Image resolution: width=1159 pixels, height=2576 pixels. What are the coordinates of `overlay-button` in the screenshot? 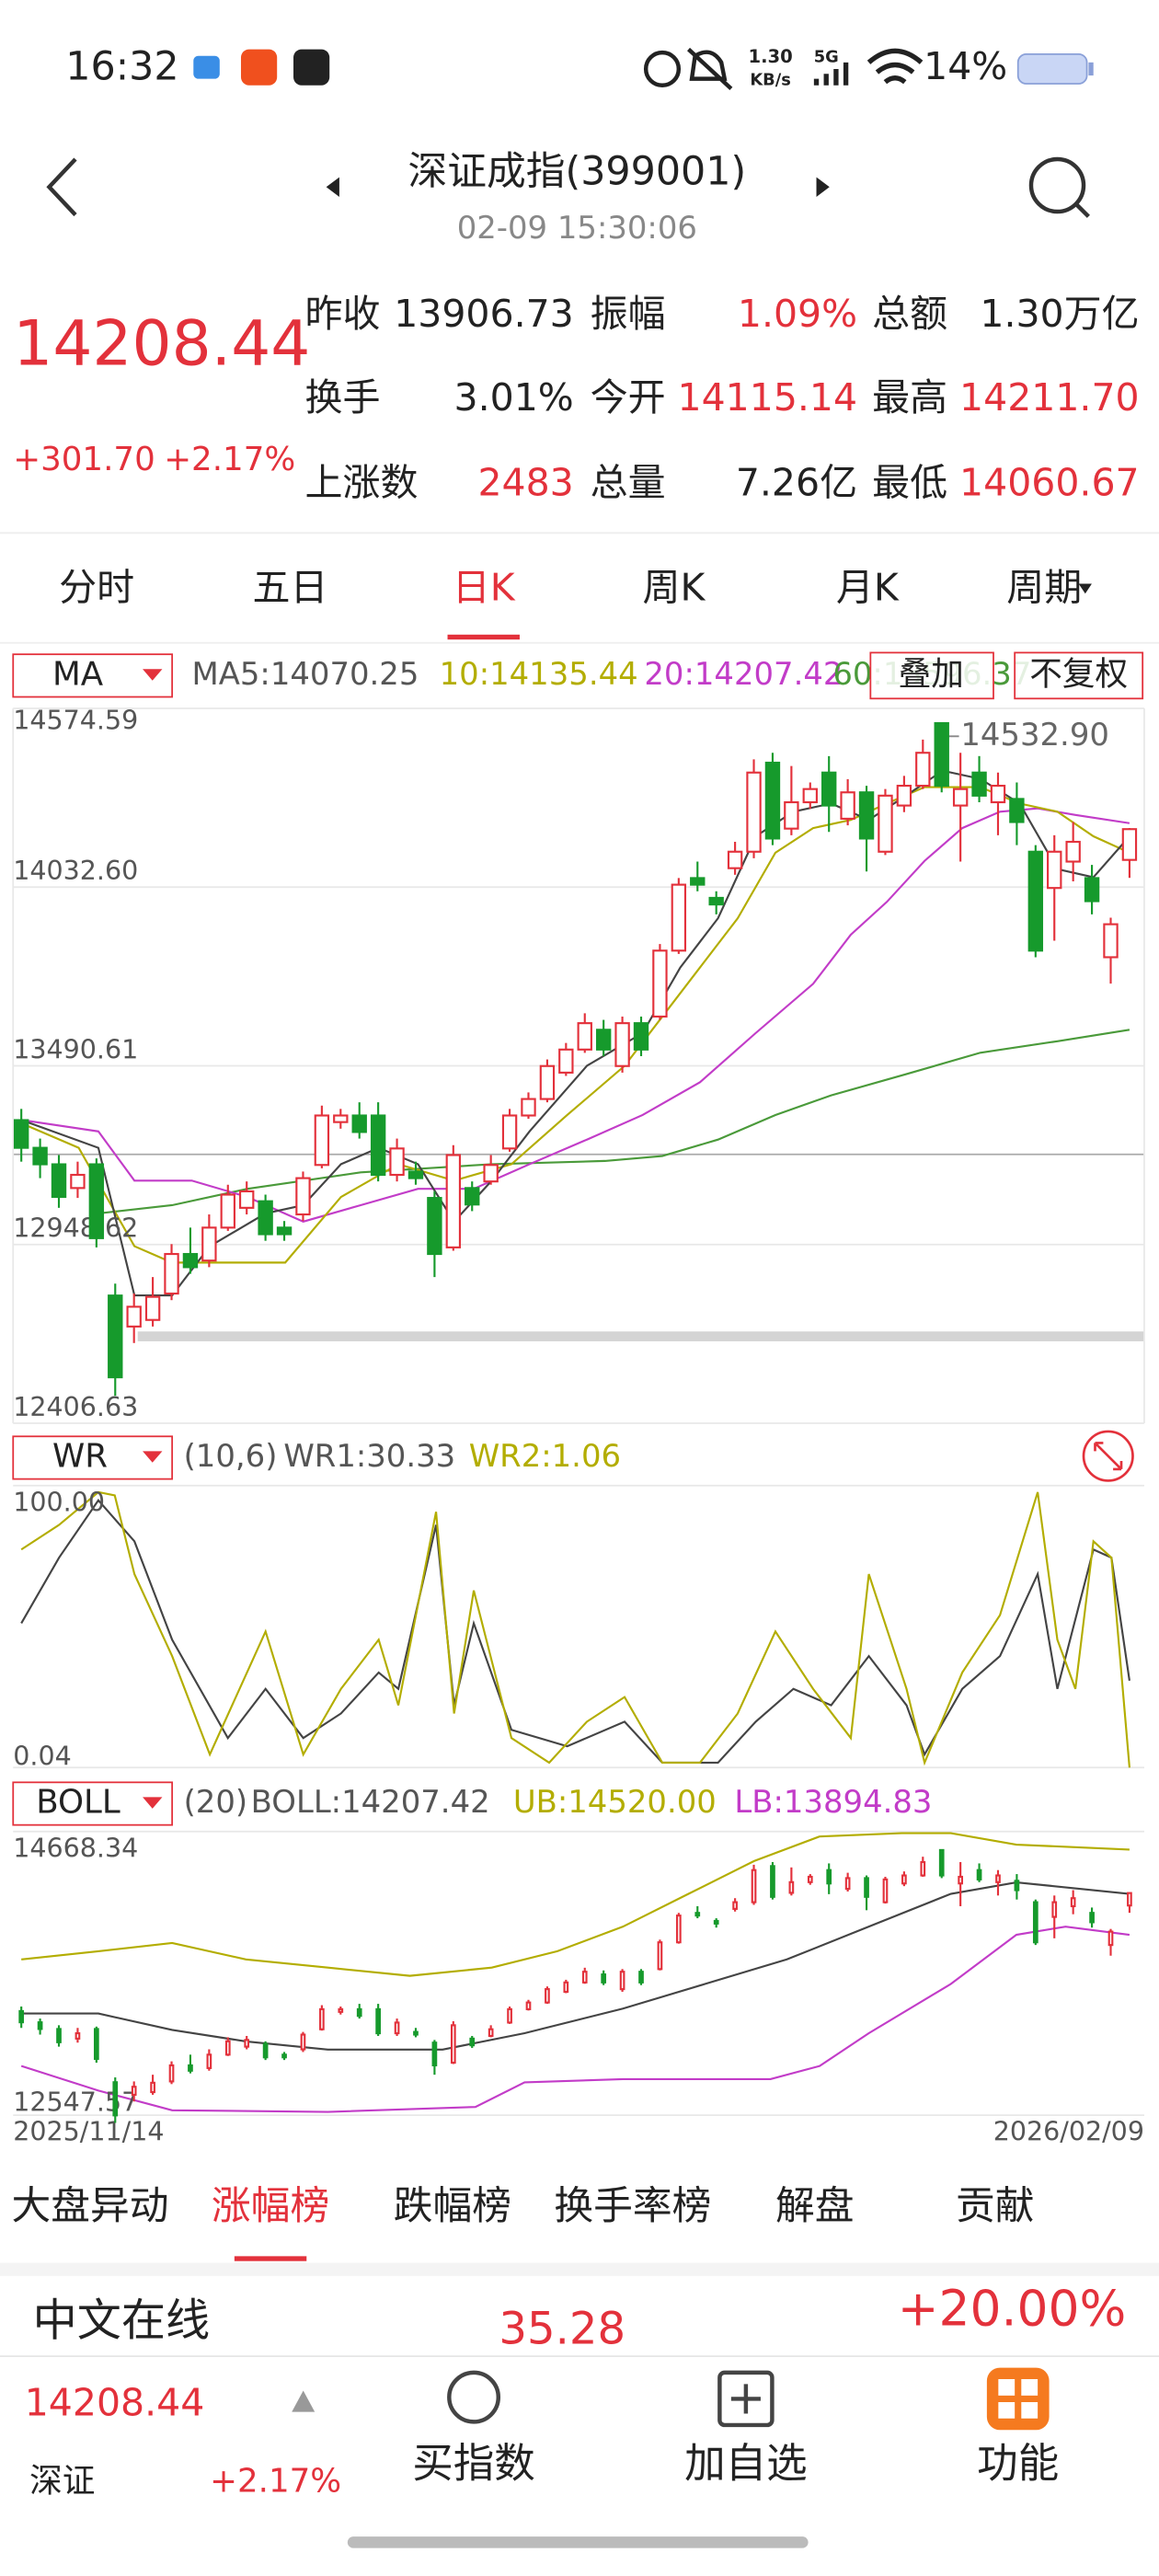 It's located at (931, 675).